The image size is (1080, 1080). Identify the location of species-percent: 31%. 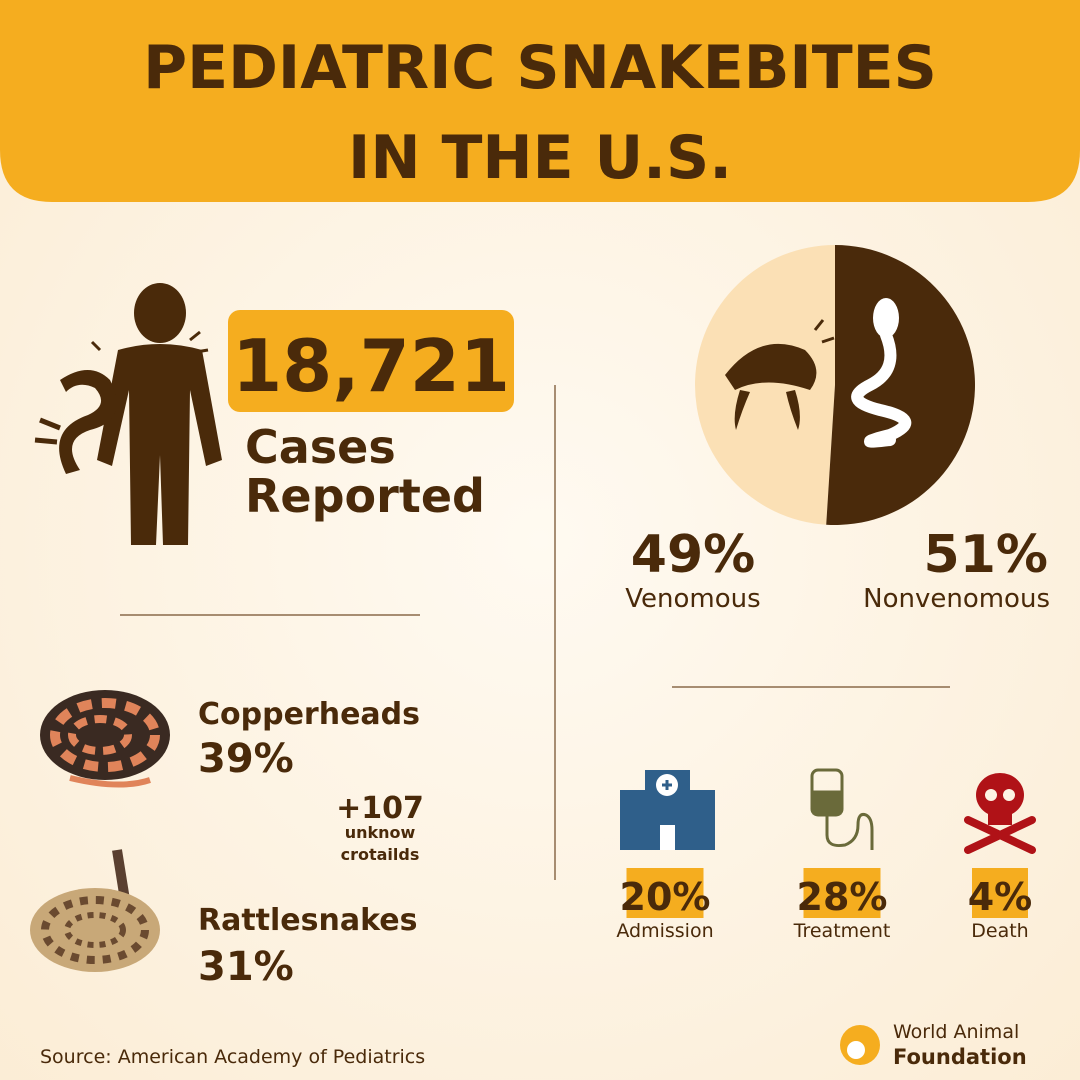
(246, 967).